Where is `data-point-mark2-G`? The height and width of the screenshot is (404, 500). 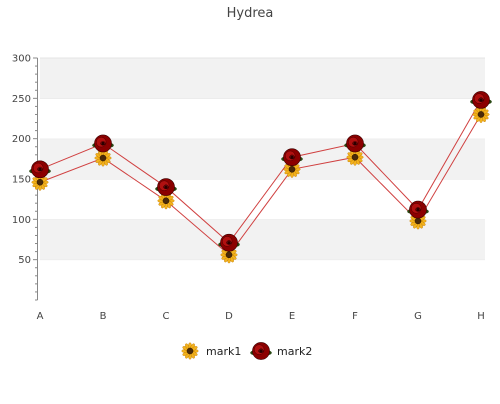
data-point-mark2-G is located at coordinates (418, 209).